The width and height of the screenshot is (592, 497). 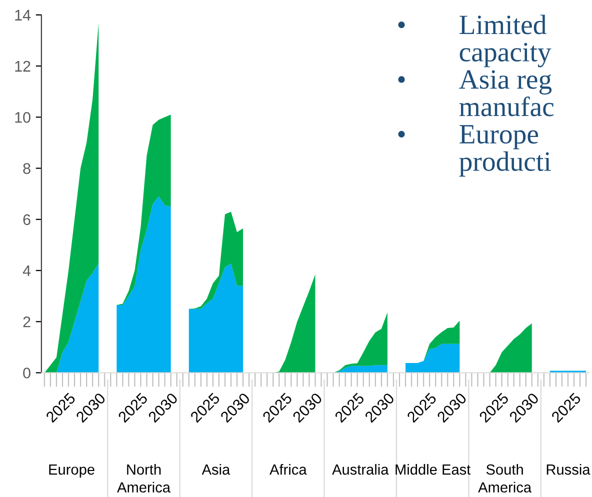 What do you see at coordinates (505, 164) in the screenshot?
I see `annotation: producti` at bounding box center [505, 164].